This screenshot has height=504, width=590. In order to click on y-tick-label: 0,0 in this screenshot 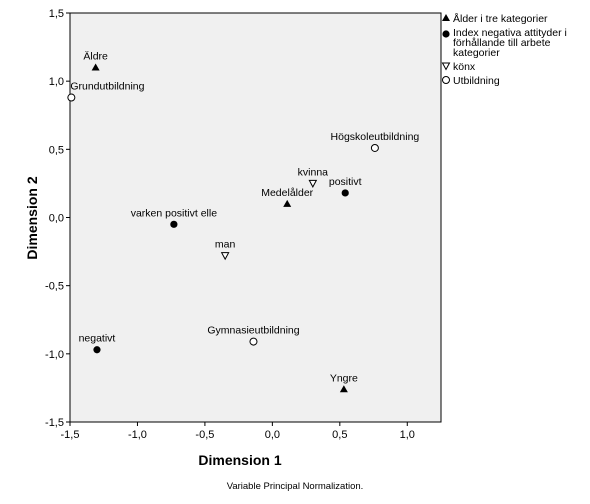, I will do `click(56, 219)`.